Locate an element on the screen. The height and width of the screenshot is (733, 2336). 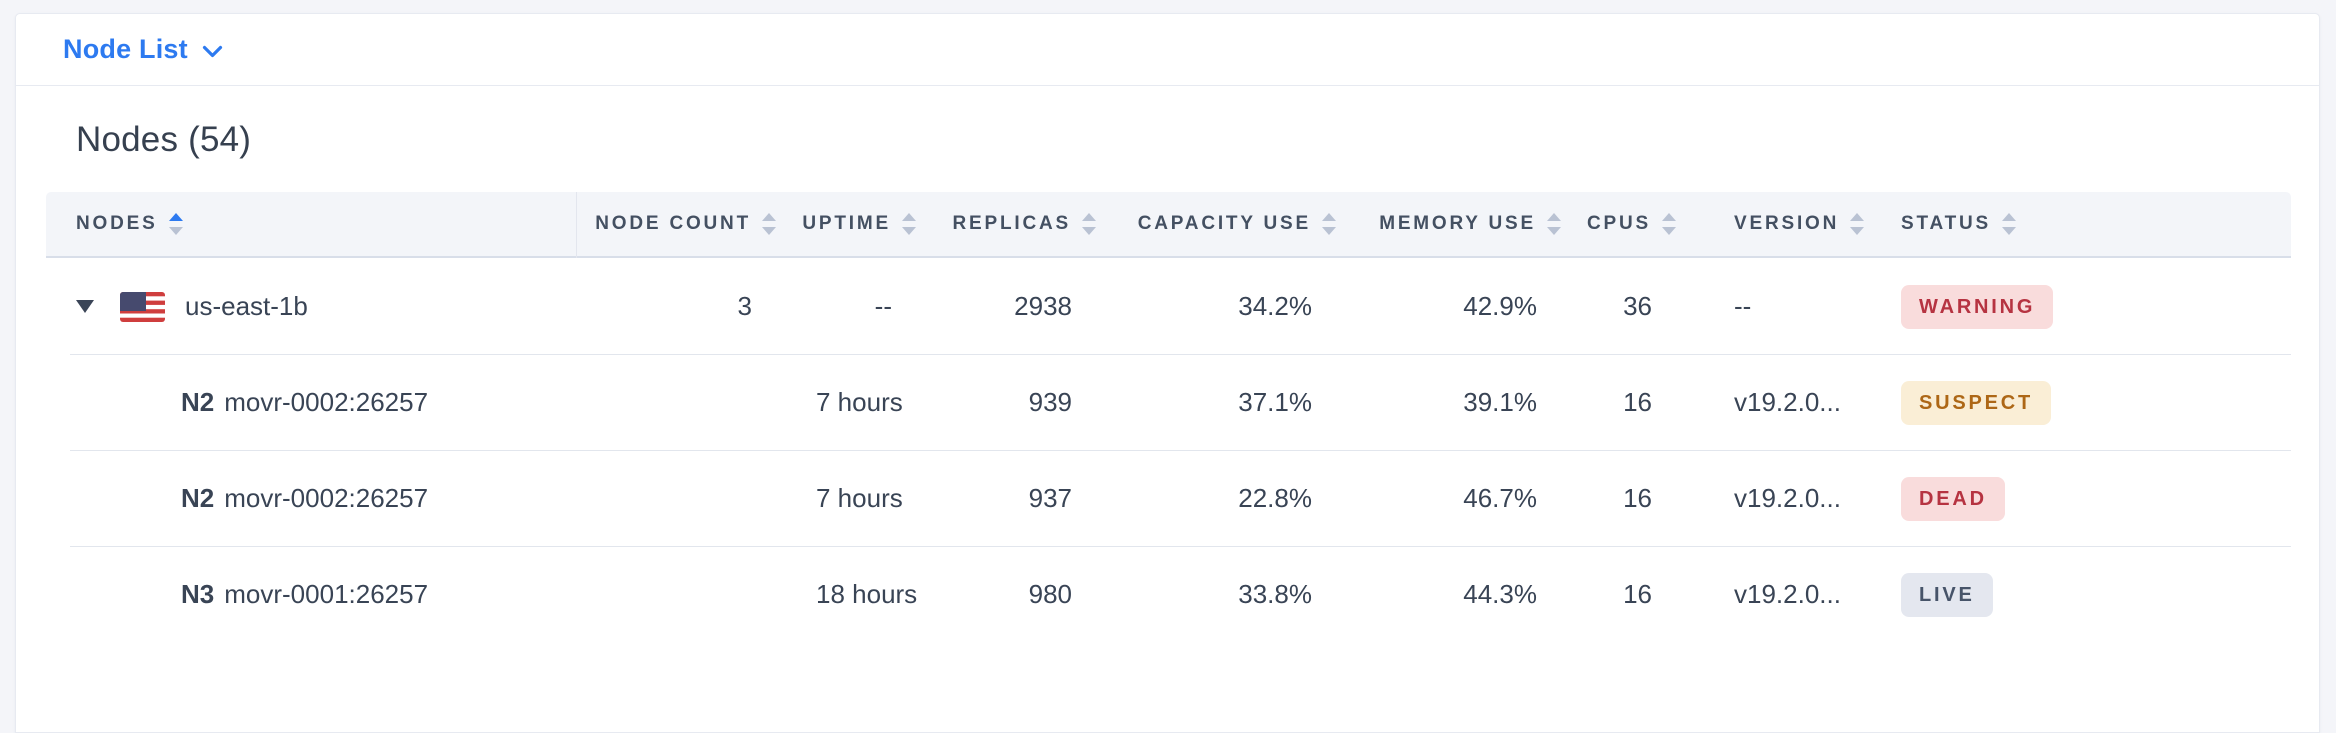
status-badge: SUSPECT is located at coordinates (1976, 402).